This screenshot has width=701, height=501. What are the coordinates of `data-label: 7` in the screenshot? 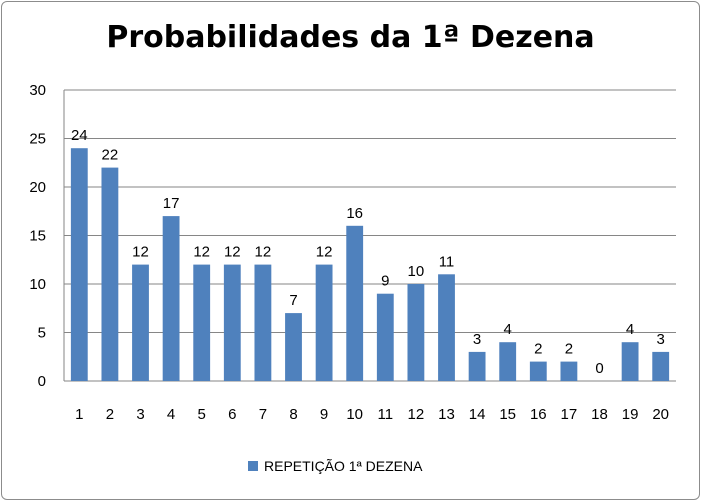 It's located at (293, 300).